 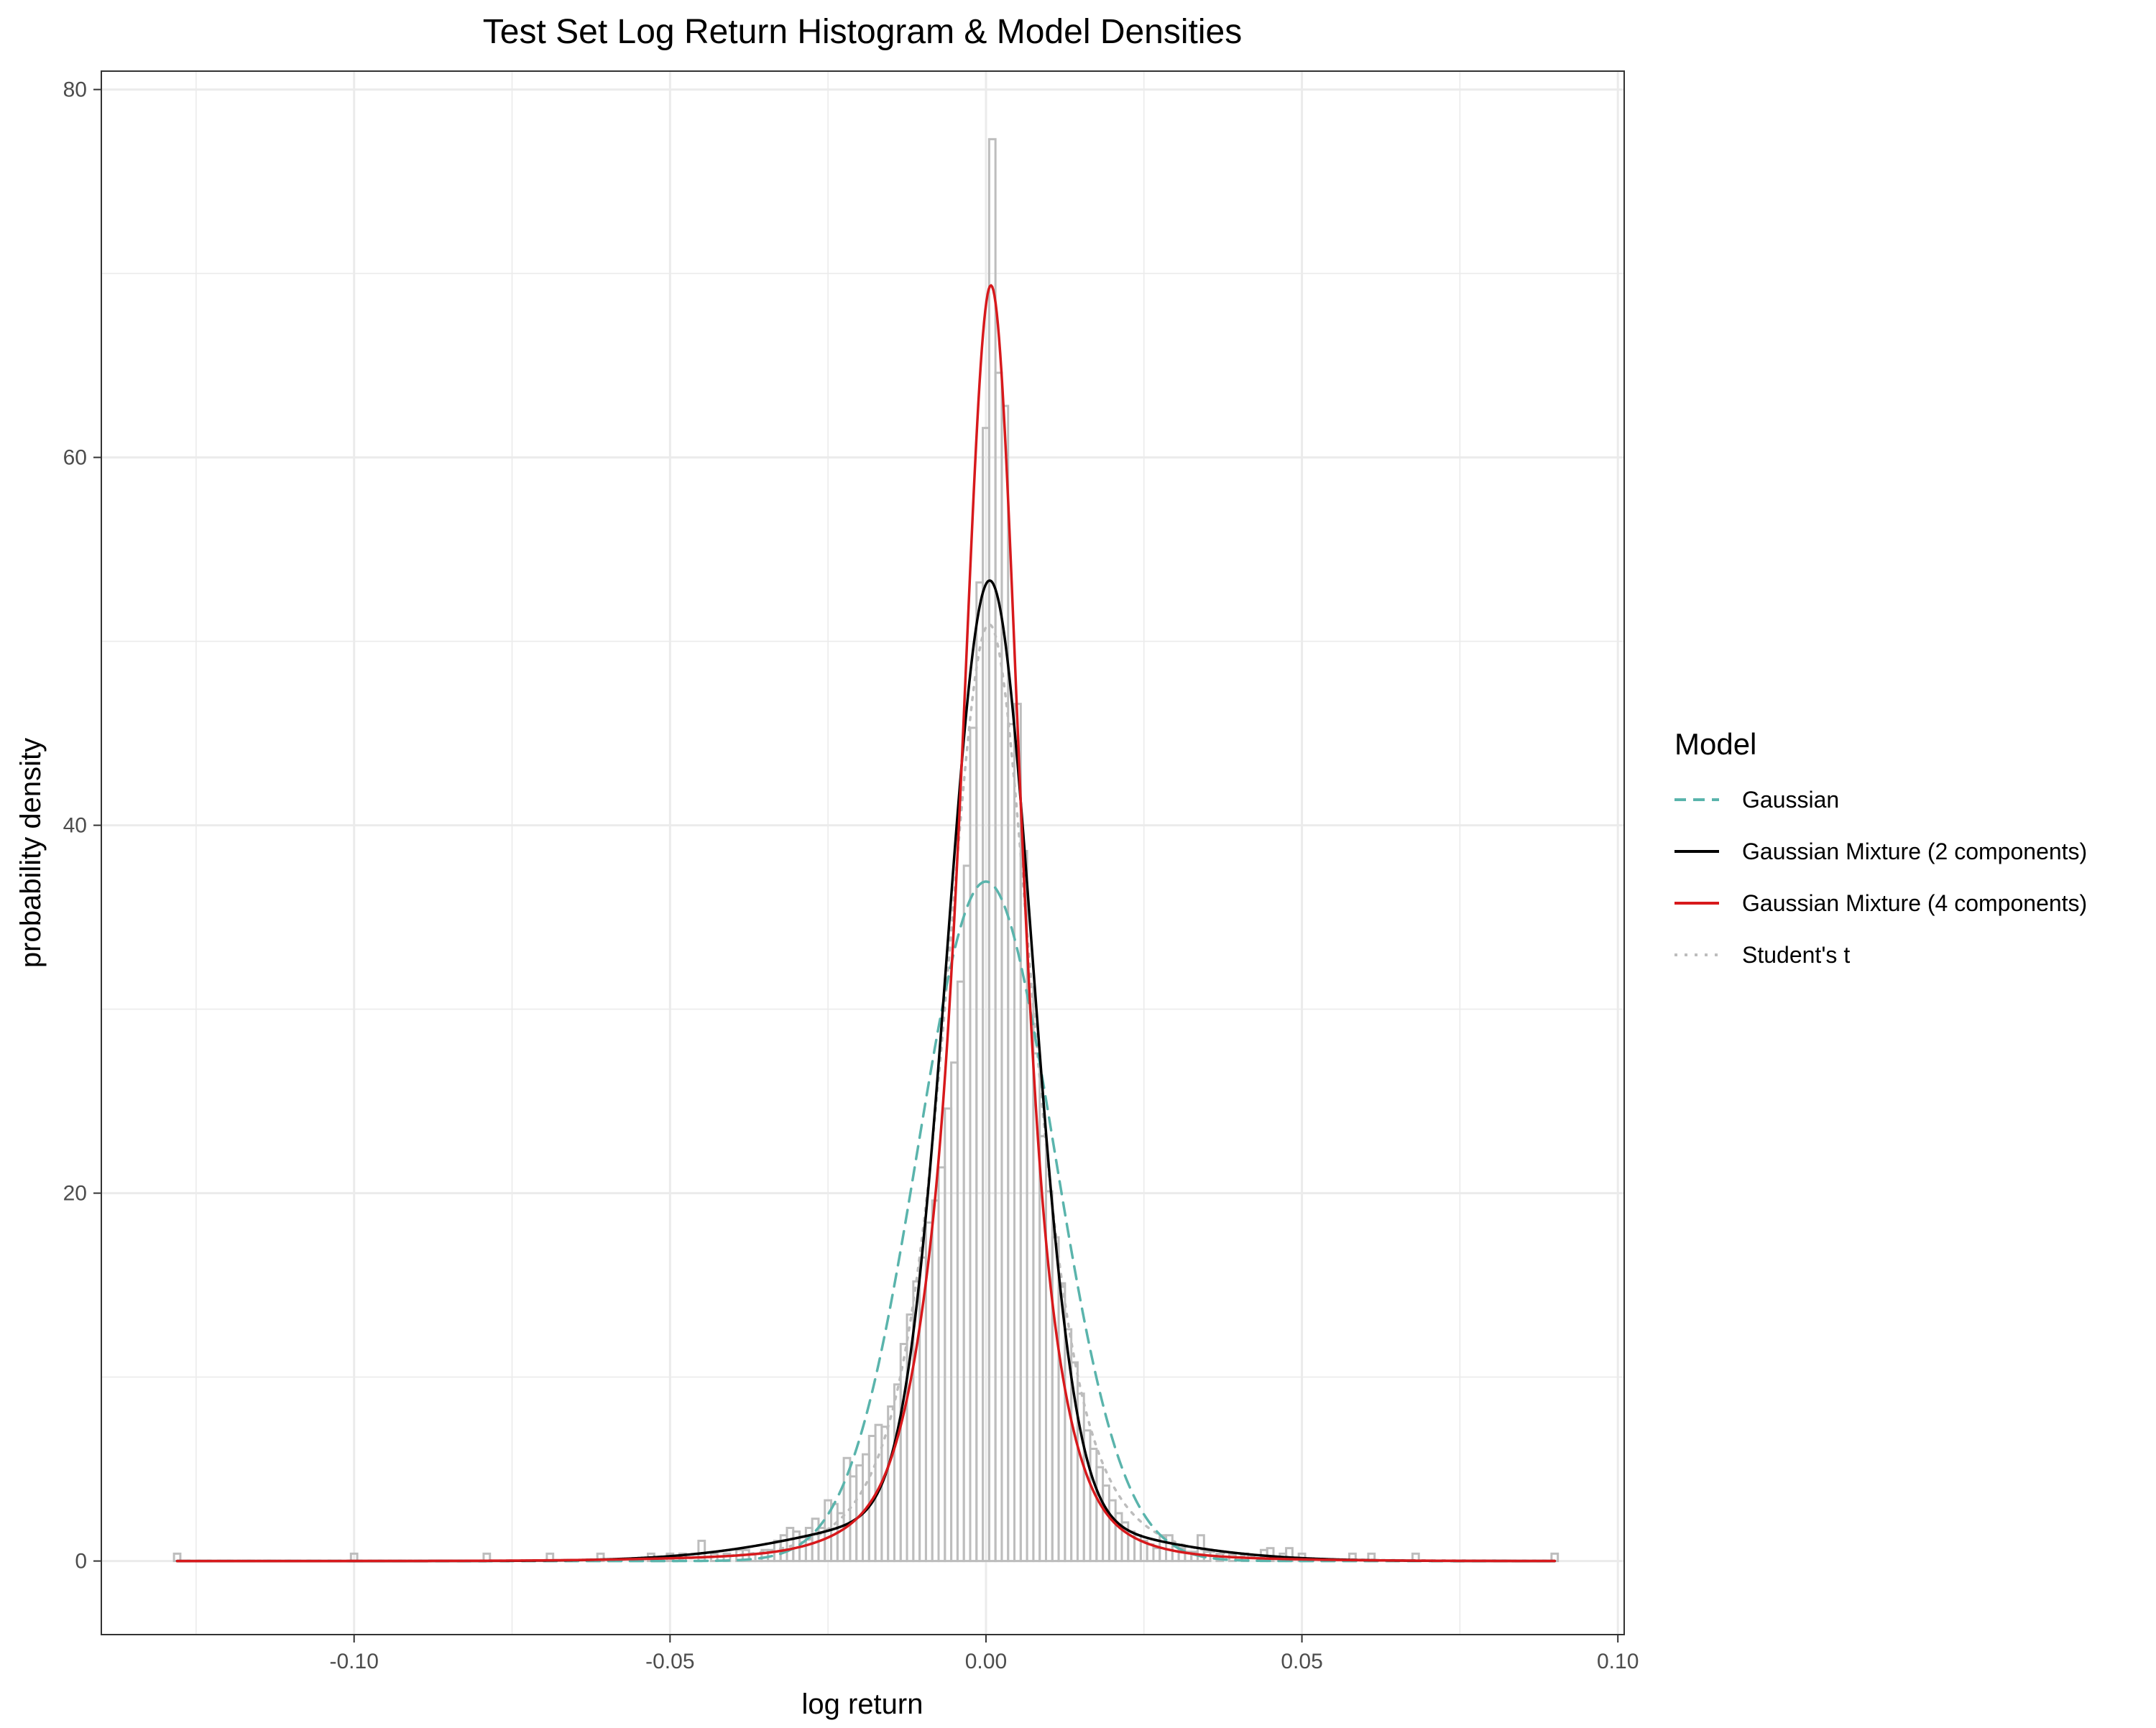 I want to click on y-axis: 0 20 40 60 80, so click(x=82, y=826).